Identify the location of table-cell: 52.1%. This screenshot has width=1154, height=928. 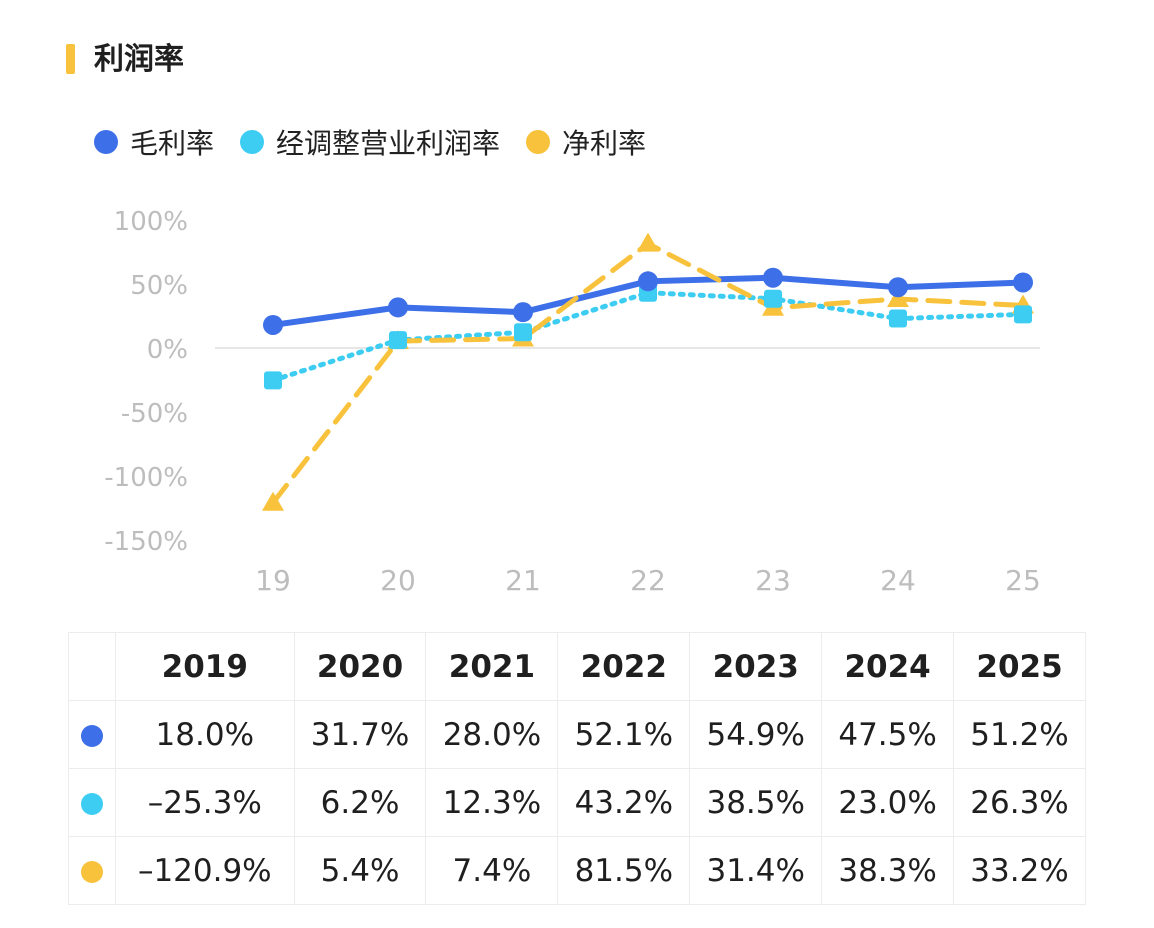
(624, 734).